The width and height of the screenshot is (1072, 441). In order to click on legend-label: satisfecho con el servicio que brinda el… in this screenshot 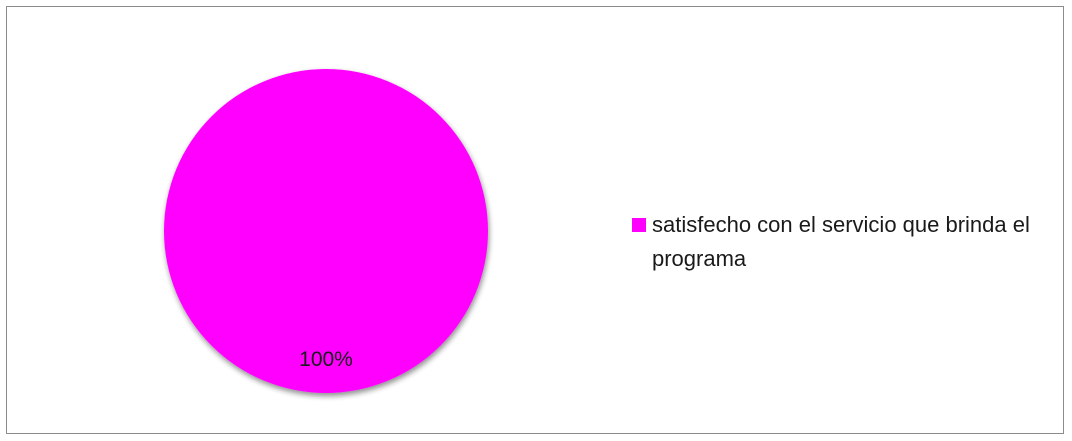, I will do `click(841, 241)`.